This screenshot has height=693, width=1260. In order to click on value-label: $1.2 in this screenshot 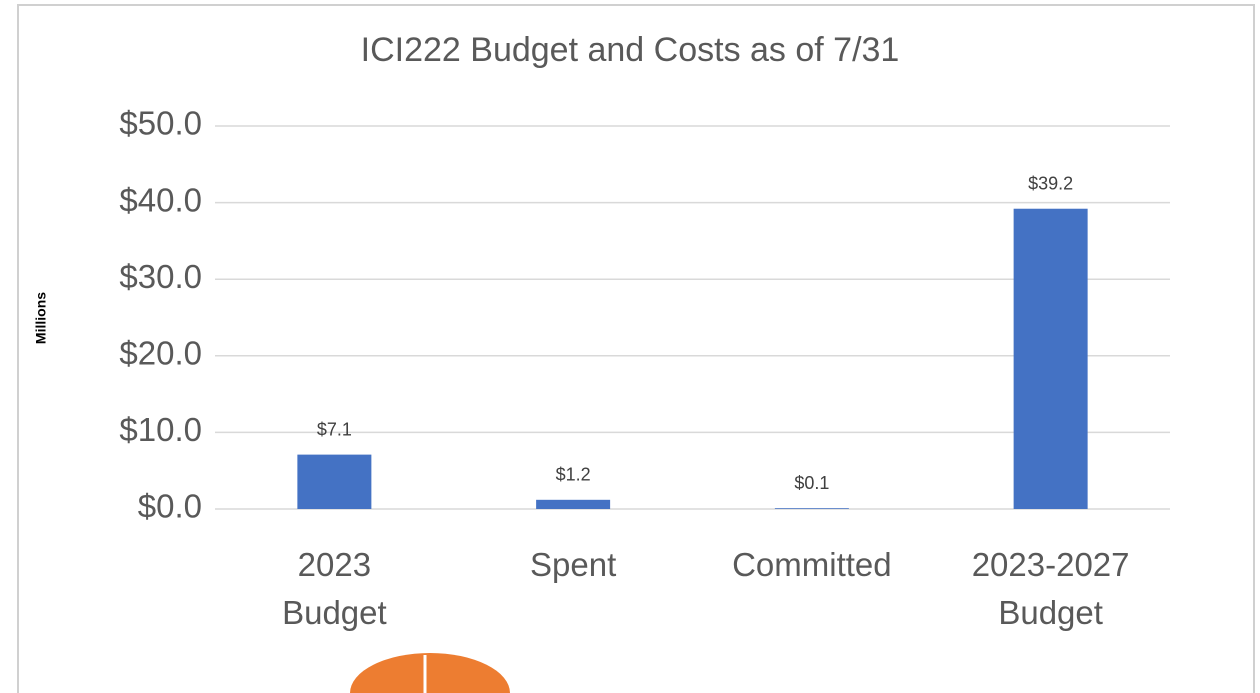, I will do `click(573, 475)`.